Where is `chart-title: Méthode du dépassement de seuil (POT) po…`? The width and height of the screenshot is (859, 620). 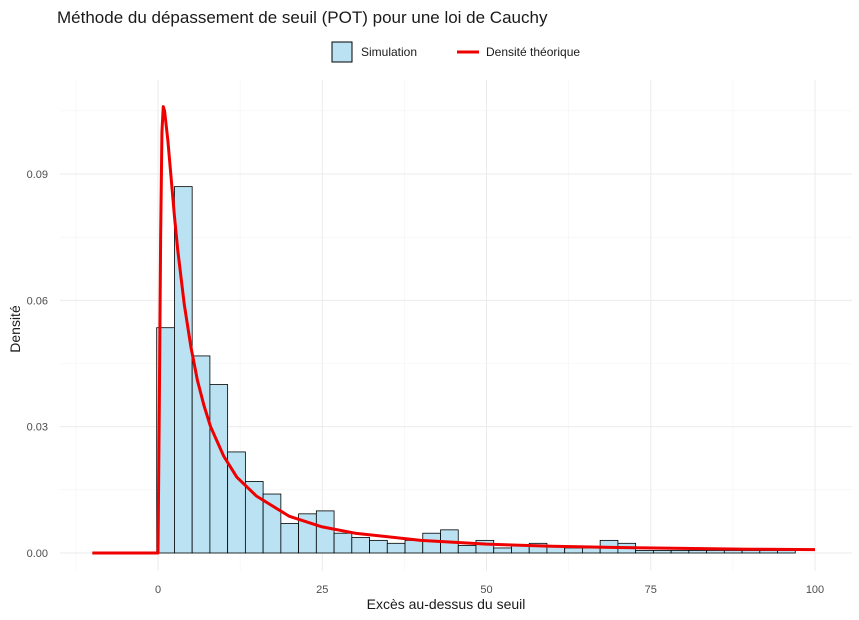
chart-title: Méthode du dépassement de seuil (POT) po… is located at coordinates (302, 17).